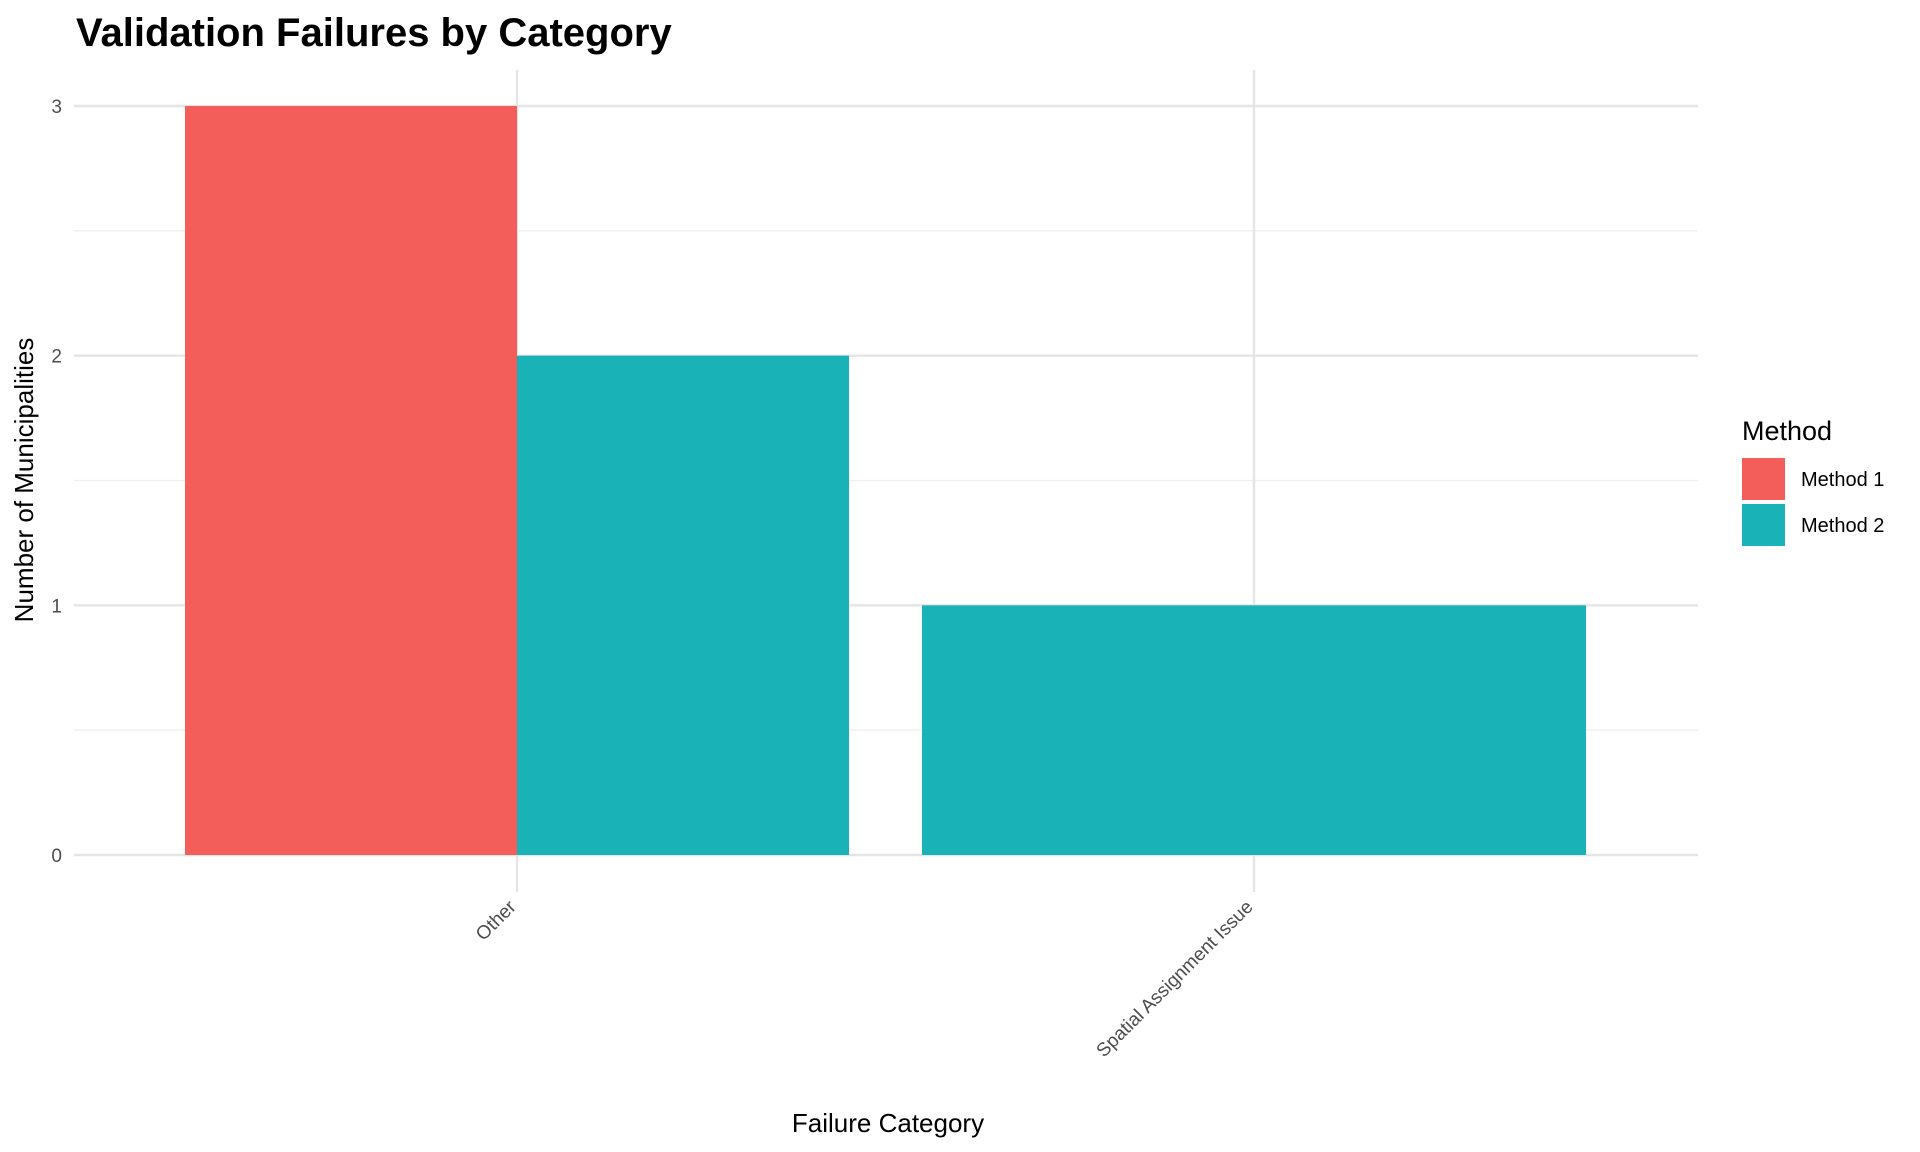 The height and width of the screenshot is (1152, 1920). I want to click on legend: Method Method 1 Method 2, so click(1813, 481).